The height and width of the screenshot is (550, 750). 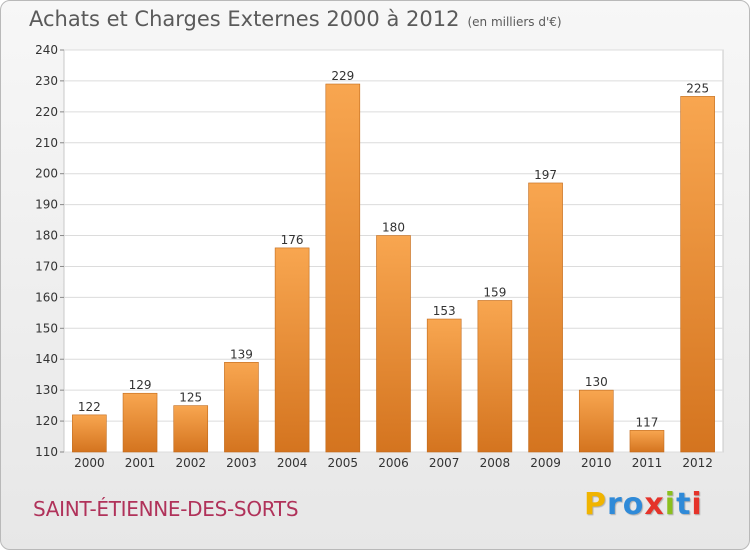 What do you see at coordinates (343, 463) in the screenshot?
I see `x-tick-label-2005: 2005` at bounding box center [343, 463].